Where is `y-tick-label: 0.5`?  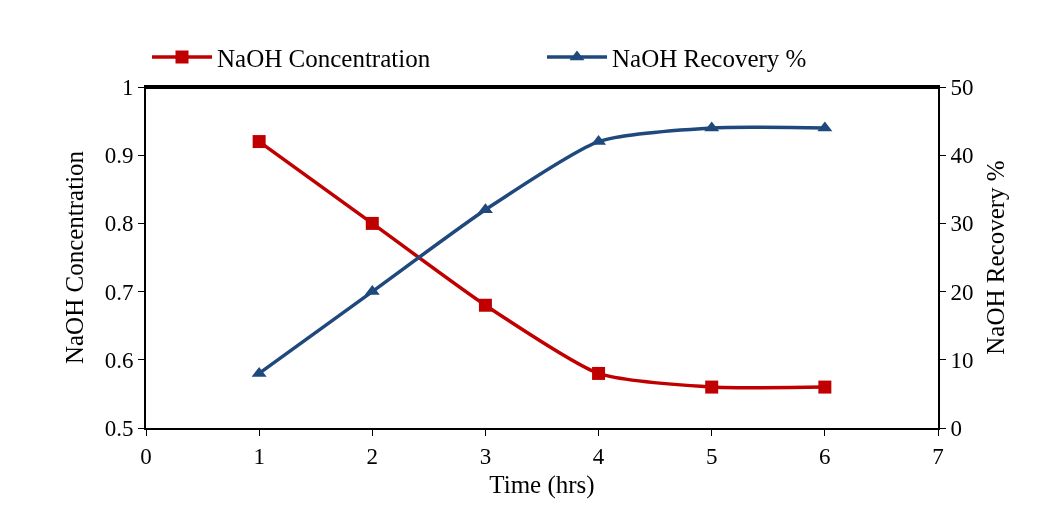 y-tick-label: 0.5 is located at coordinates (119, 429).